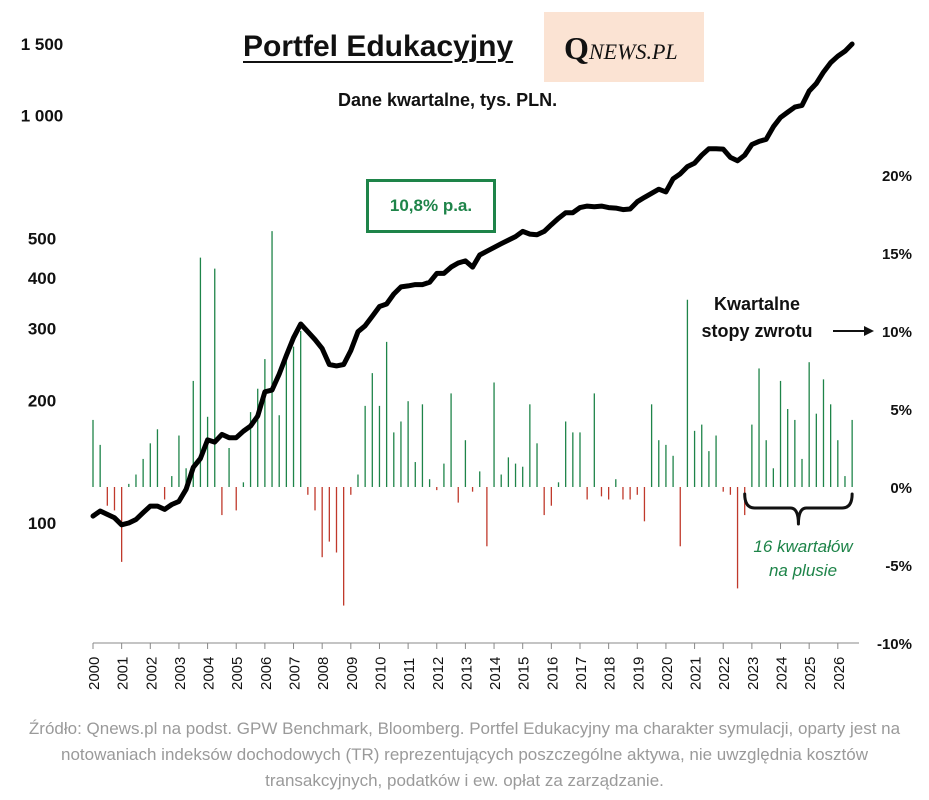 The width and height of the screenshot is (929, 800). Describe the element at coordinates (757, 331) in the screenshot. I see `returns-label-line2: stopy zwrotu` at that location.